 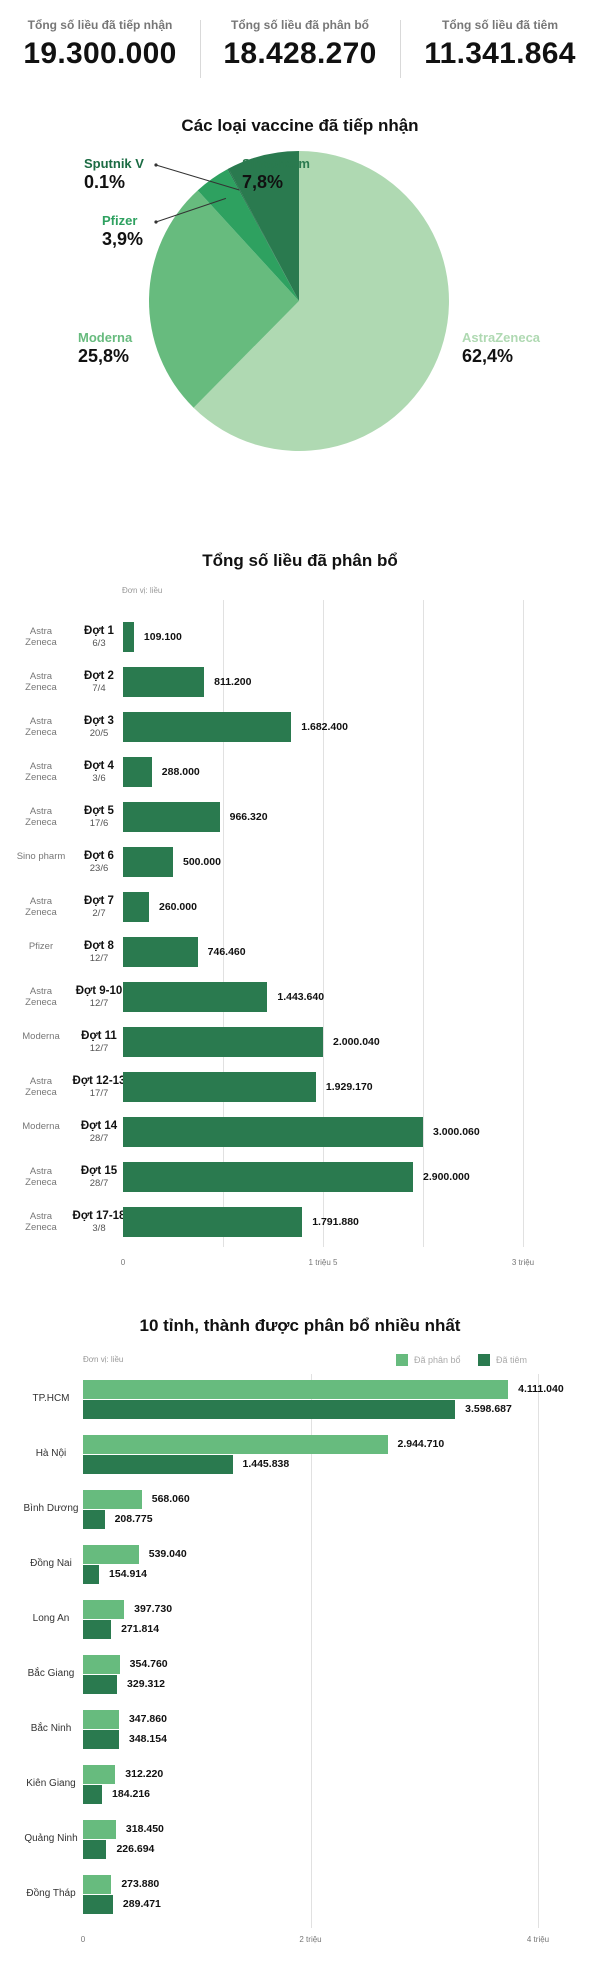 What do you see at coordinates (321, 301) in the screenshot?
I see `pie-slice-astrazeneca` at bounding box center [321, 301].